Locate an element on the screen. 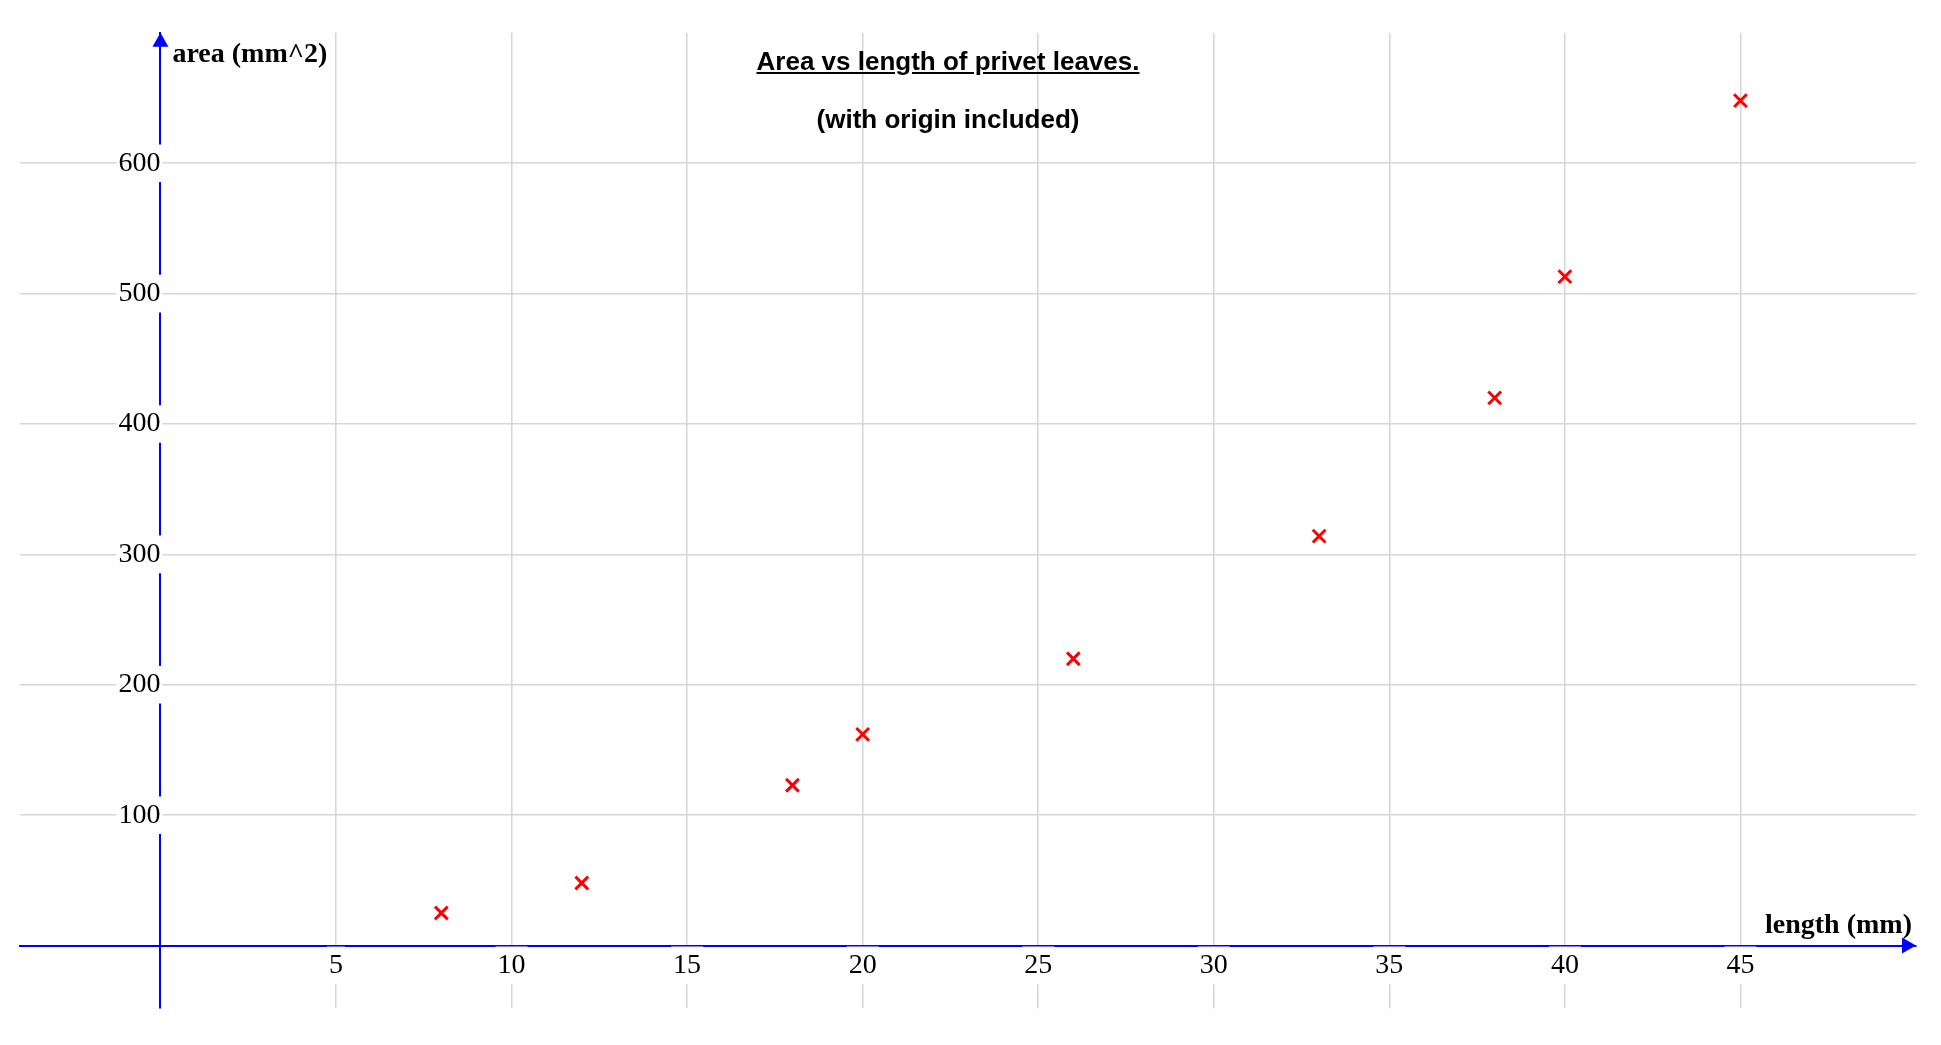 This screenshot has height=1045, width=1941. y-tick-label: 400 is located at coordinates (139, 422).